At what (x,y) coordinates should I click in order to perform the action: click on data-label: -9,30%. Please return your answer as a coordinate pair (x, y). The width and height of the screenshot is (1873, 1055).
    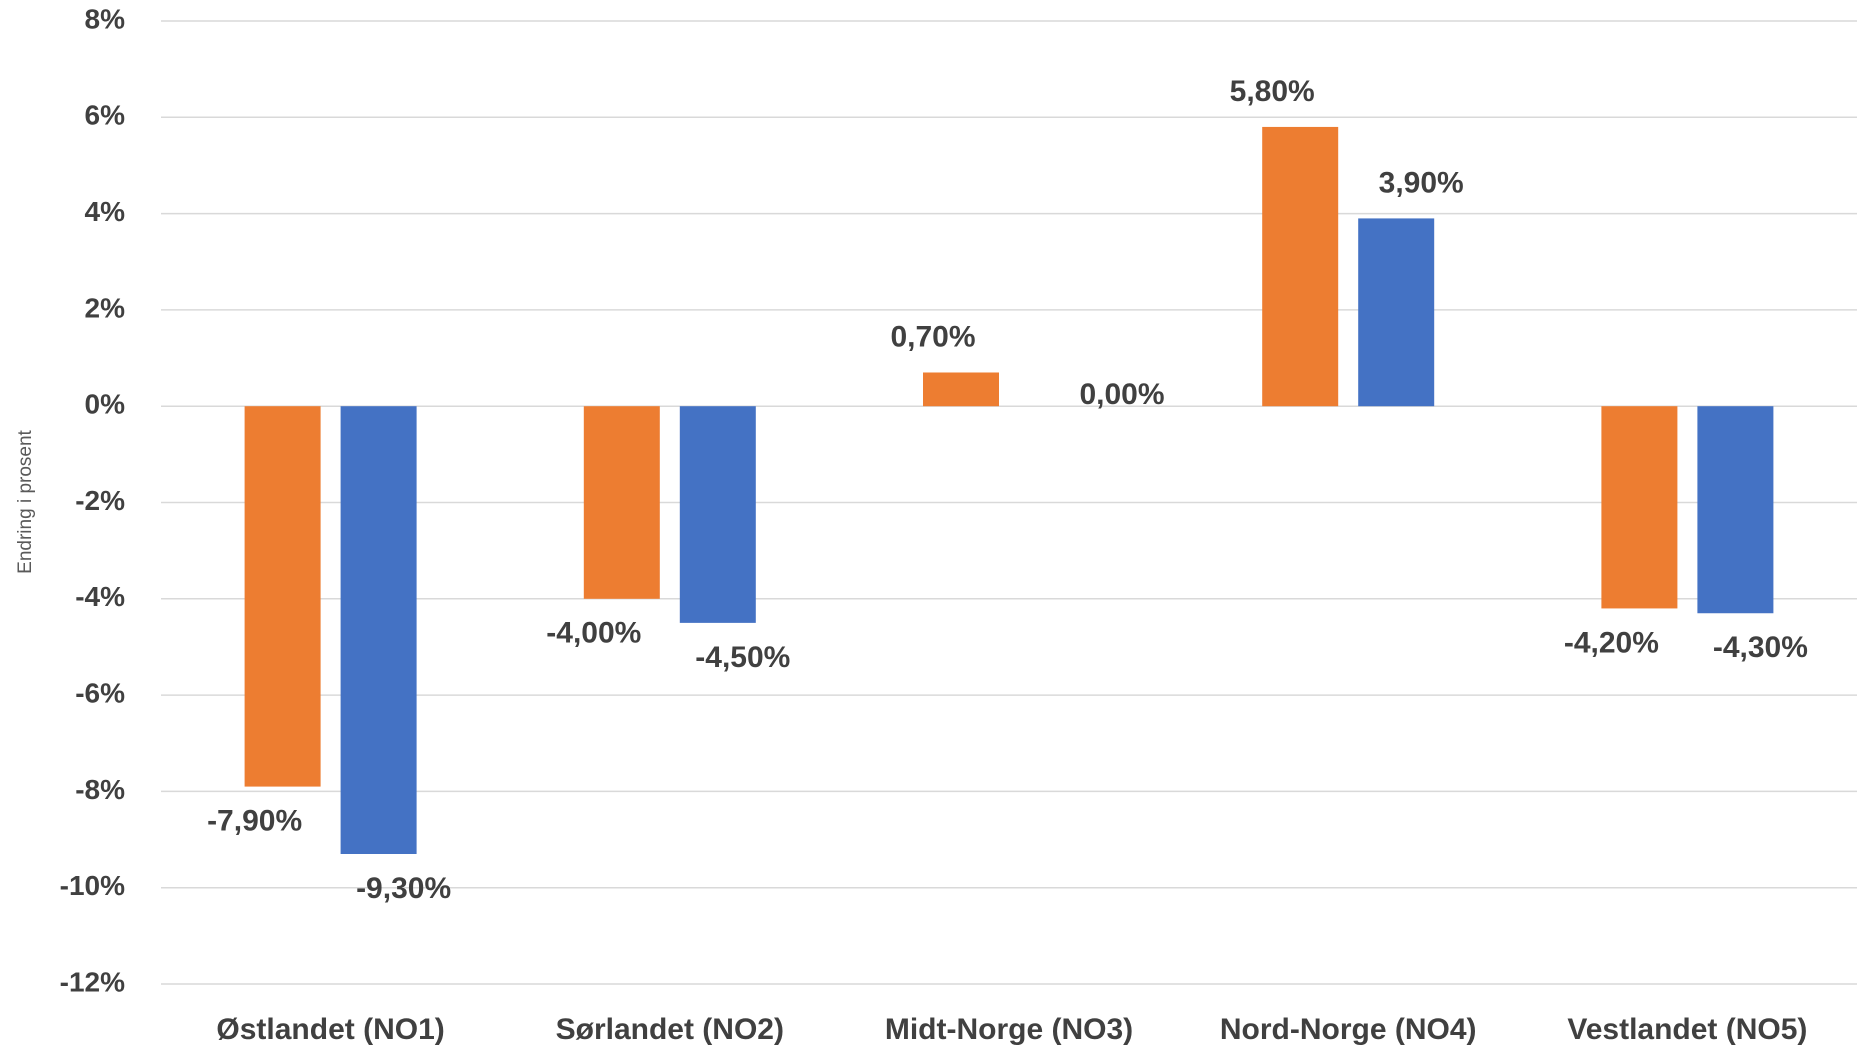
    Looking at the image, I should click on (403, 888).